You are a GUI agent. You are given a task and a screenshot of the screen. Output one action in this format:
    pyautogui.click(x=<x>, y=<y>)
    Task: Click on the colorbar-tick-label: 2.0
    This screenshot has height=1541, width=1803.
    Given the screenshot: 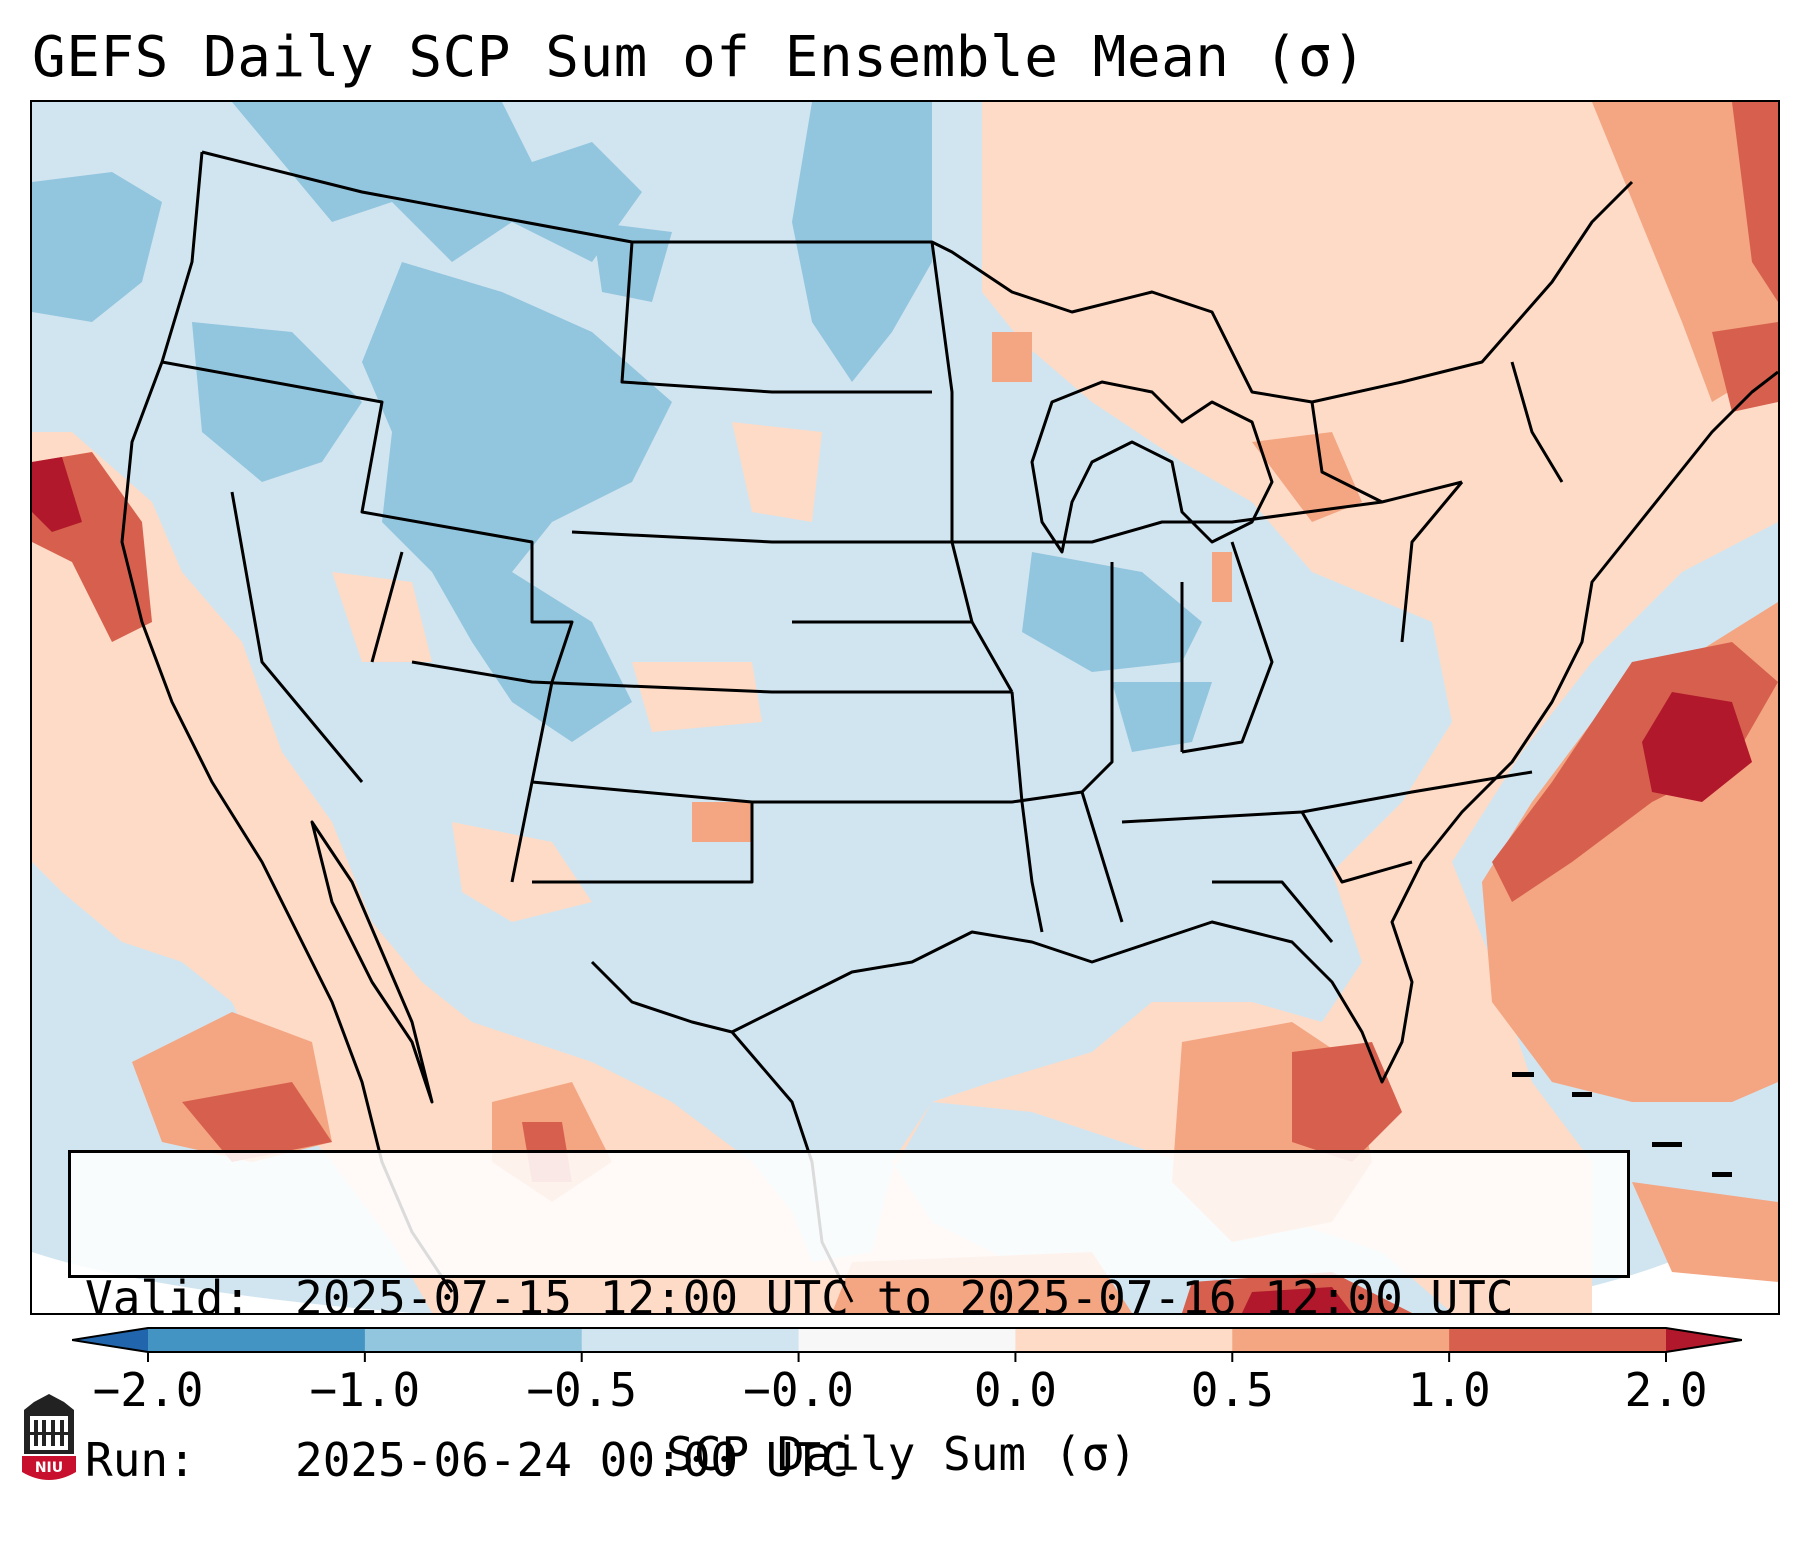 What is the action you would take?
    pyautogui.click(x=1666, y=1390)
    